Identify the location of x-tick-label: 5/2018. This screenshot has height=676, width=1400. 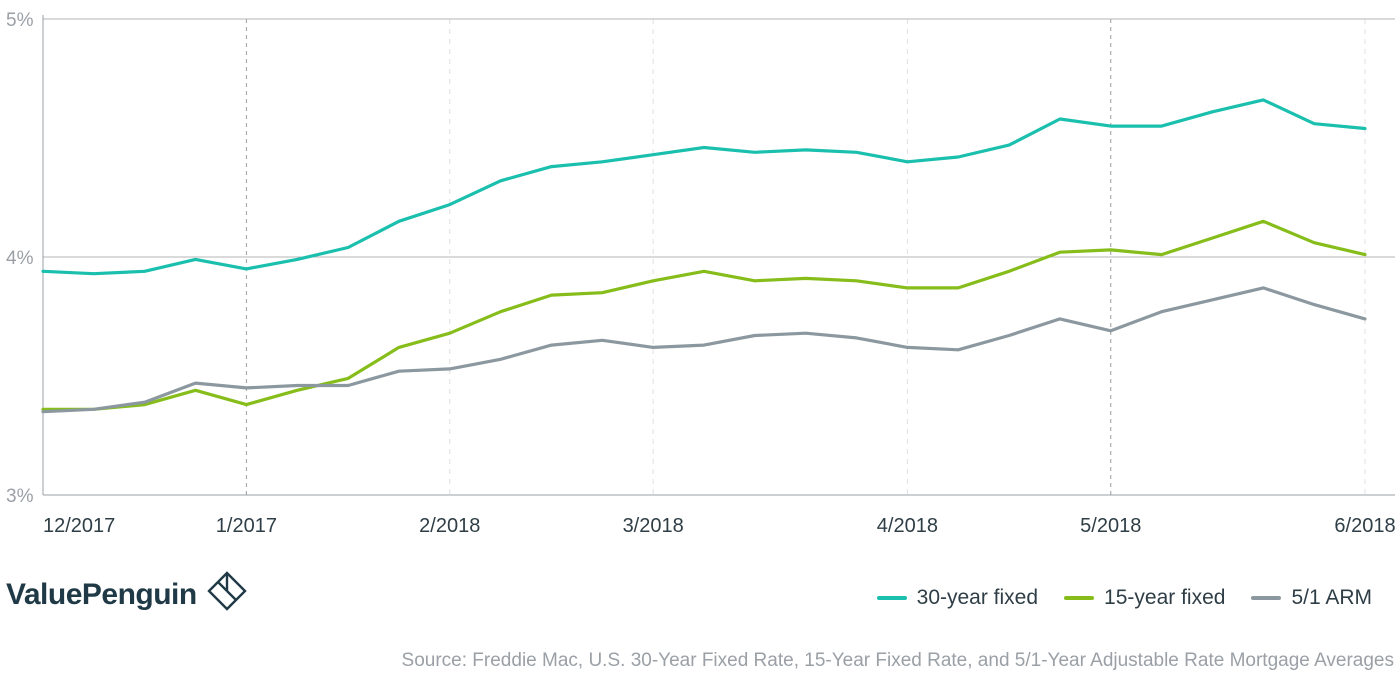
(1110, 526).